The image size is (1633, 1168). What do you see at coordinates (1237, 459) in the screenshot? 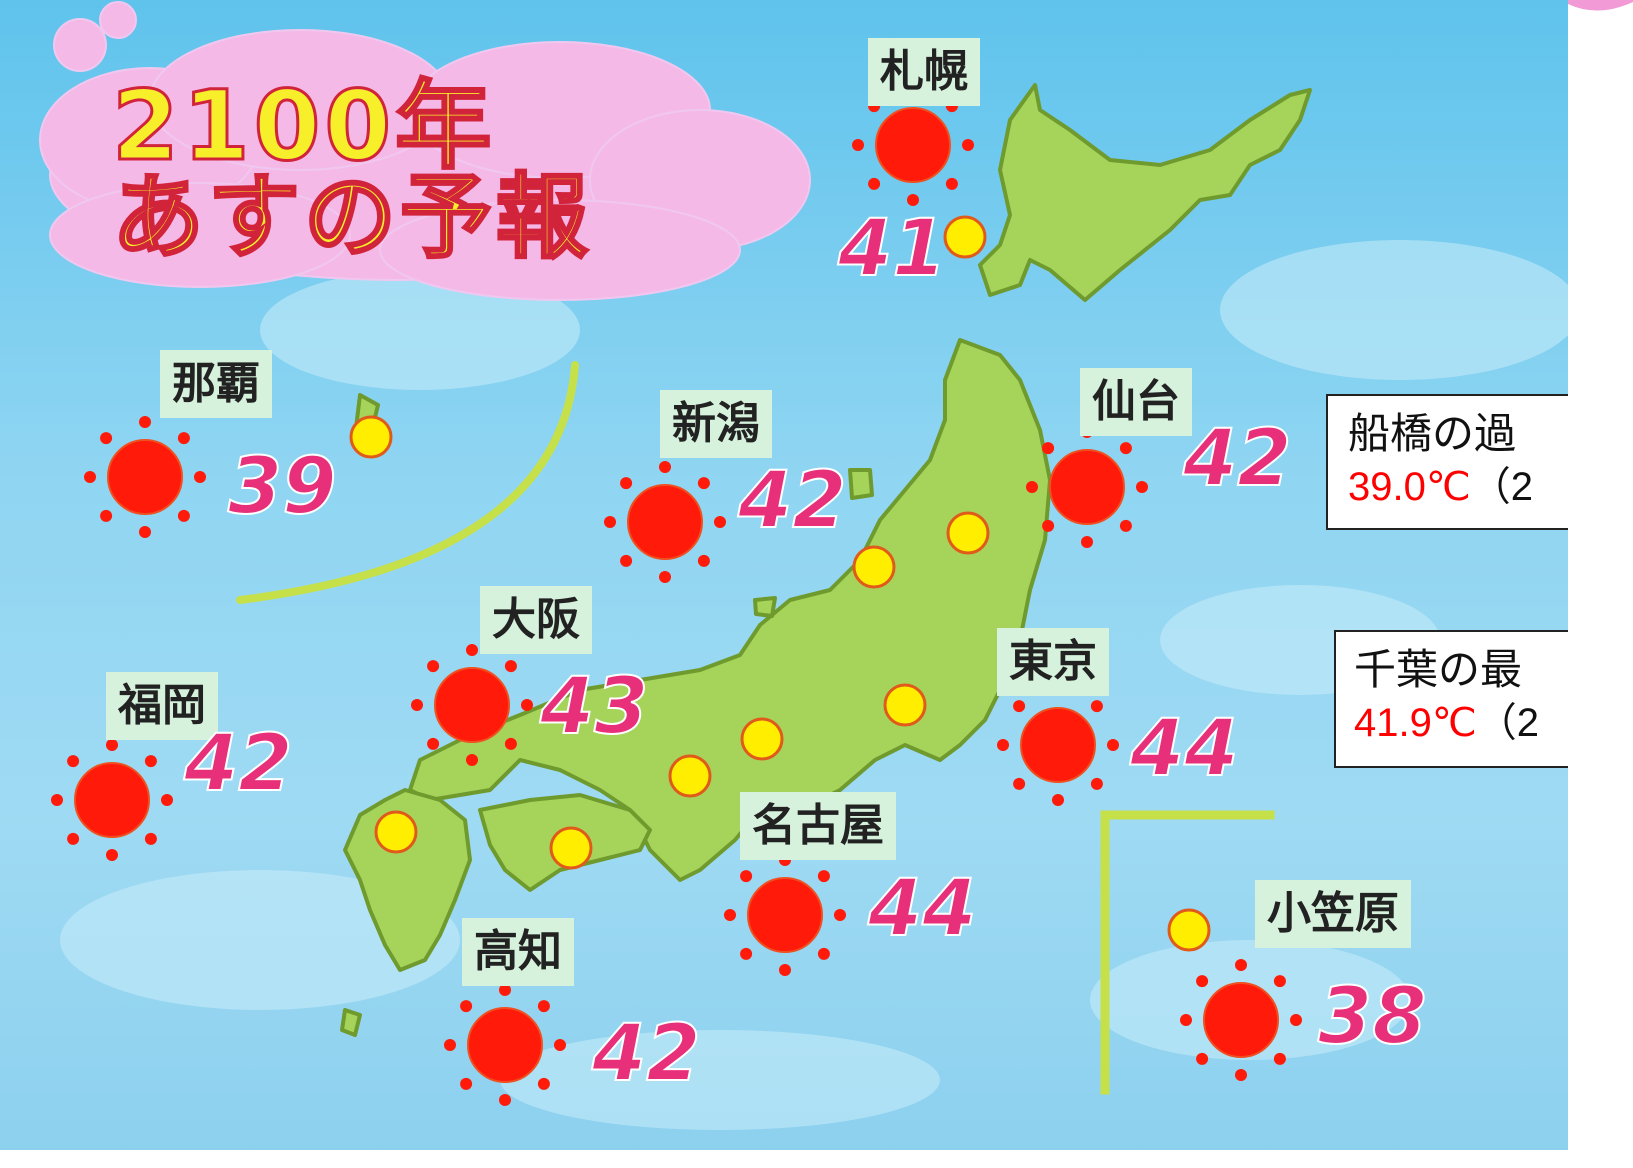
I see `temp-sendai: 42` at bounding box center [1237, 459].